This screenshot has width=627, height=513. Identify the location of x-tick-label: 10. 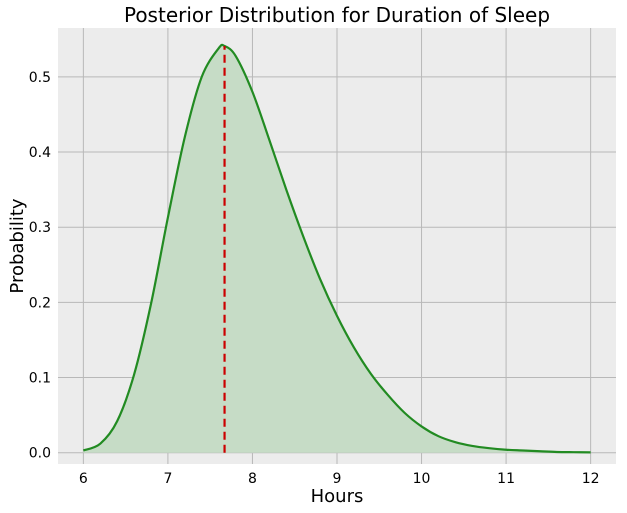
(422, 479).